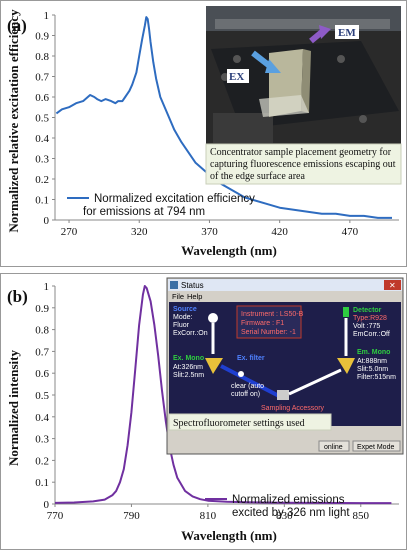 The image size is (407, 550). What do you see at coordinates (17, 296) in the screenshot?
I see `panel-b-label: (b)` at bounding box center [17, 296].